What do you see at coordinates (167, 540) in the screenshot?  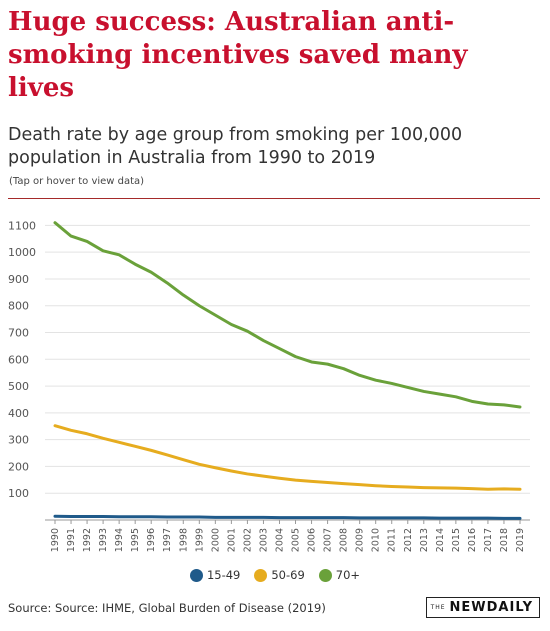 I see `x-tick-label: 1997` at bounding box center [167, 540].